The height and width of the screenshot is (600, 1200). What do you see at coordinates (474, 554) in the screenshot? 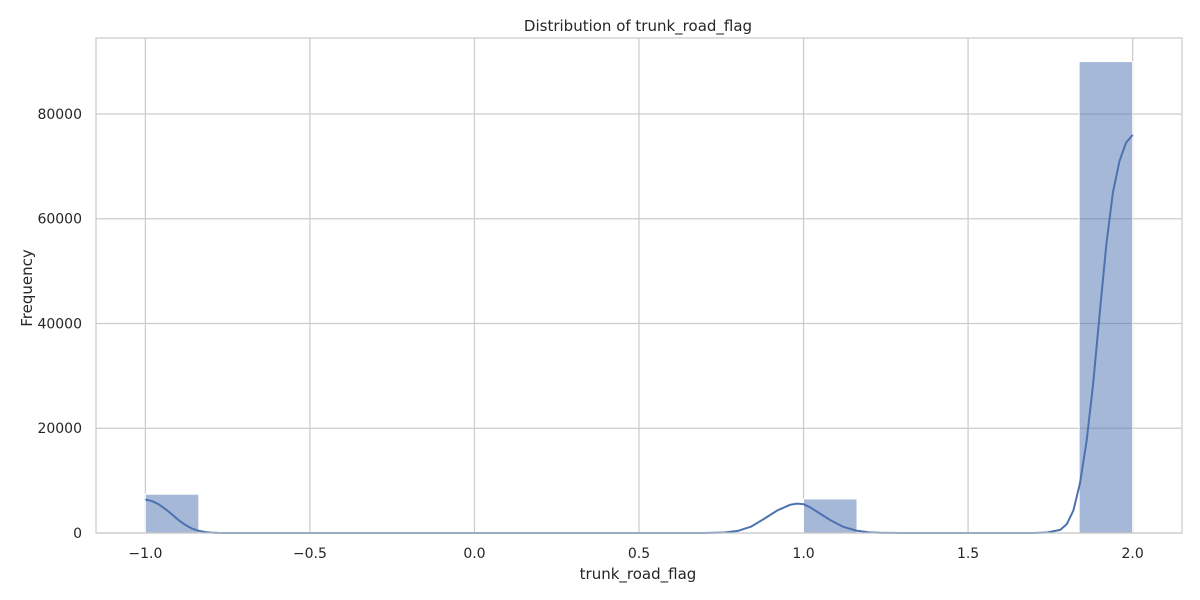
I see `x-tick-label: 0.0` at bounding box center [474, 554].